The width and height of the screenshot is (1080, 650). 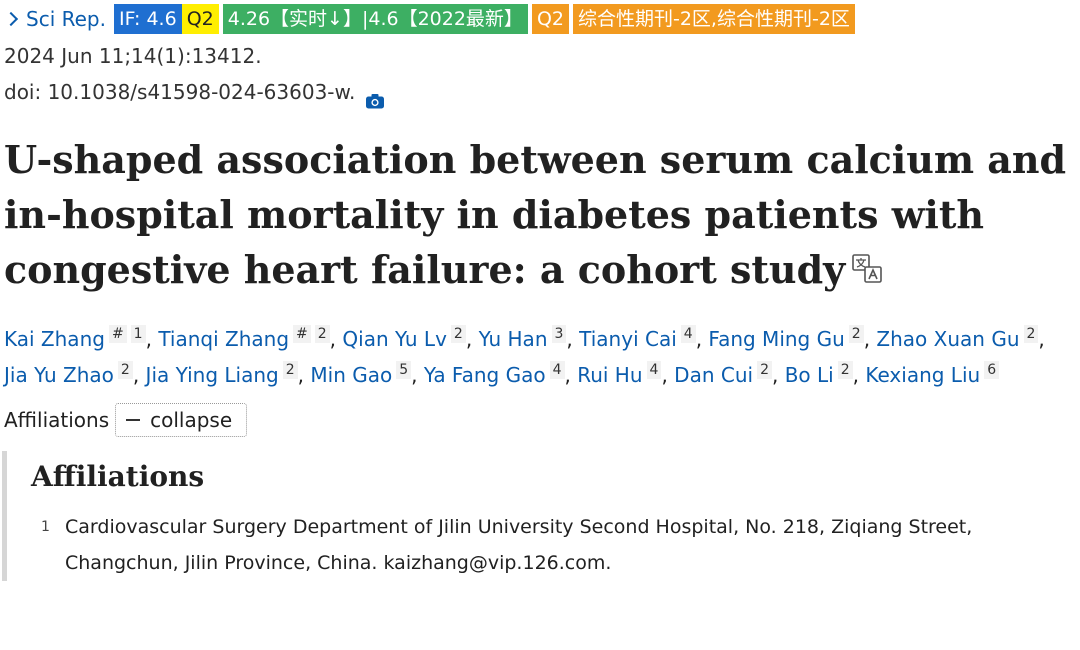 What do you see at coordinates (513, 339) in the screenshot?
I see `author-link: Yu Han` at bounding box center [513, 339].